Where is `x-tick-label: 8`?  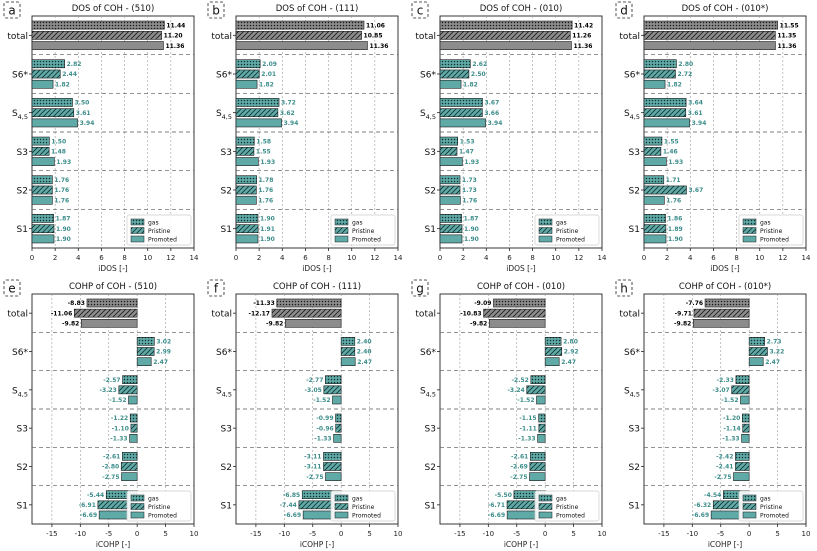
x-tick-label: 8 is located at coordinates (328, 258).